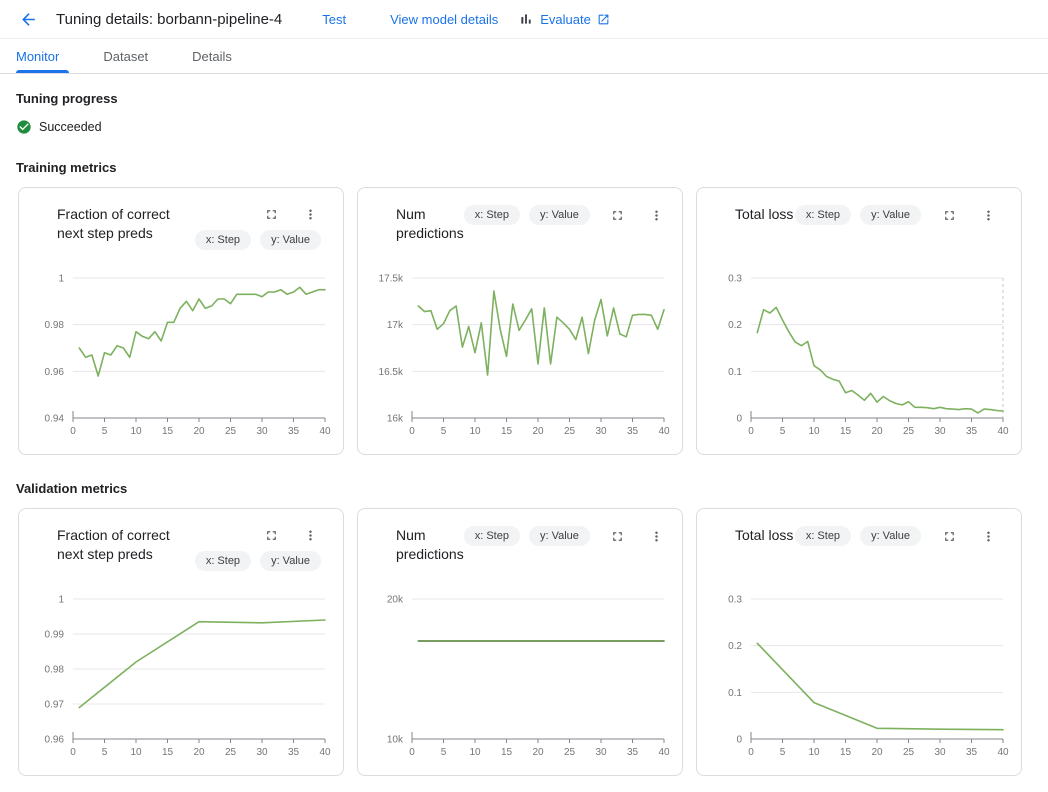  What do you see at coordinates (526, 19) in the screenshot?
I see `bar-chart-icon` at bounding box center [526, 19].